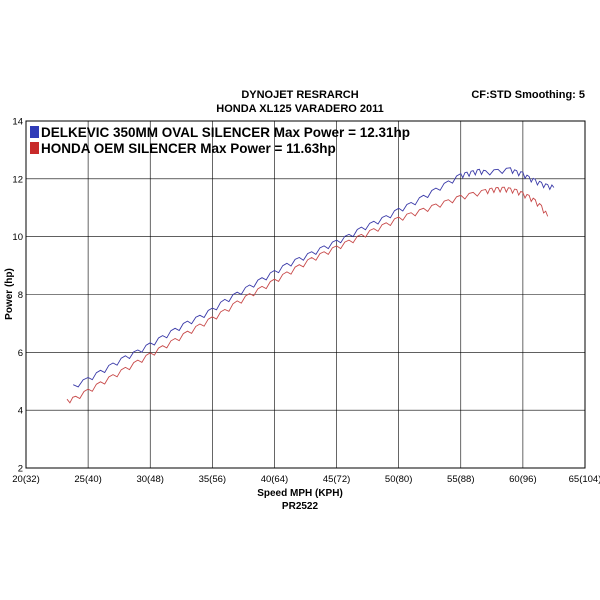 Image resolution: width=600 pixels, height=600 pixels. Describe the element at coordinates (274, 479) in the screenshot. I see `x-tick-label: 40(64)` at that location.